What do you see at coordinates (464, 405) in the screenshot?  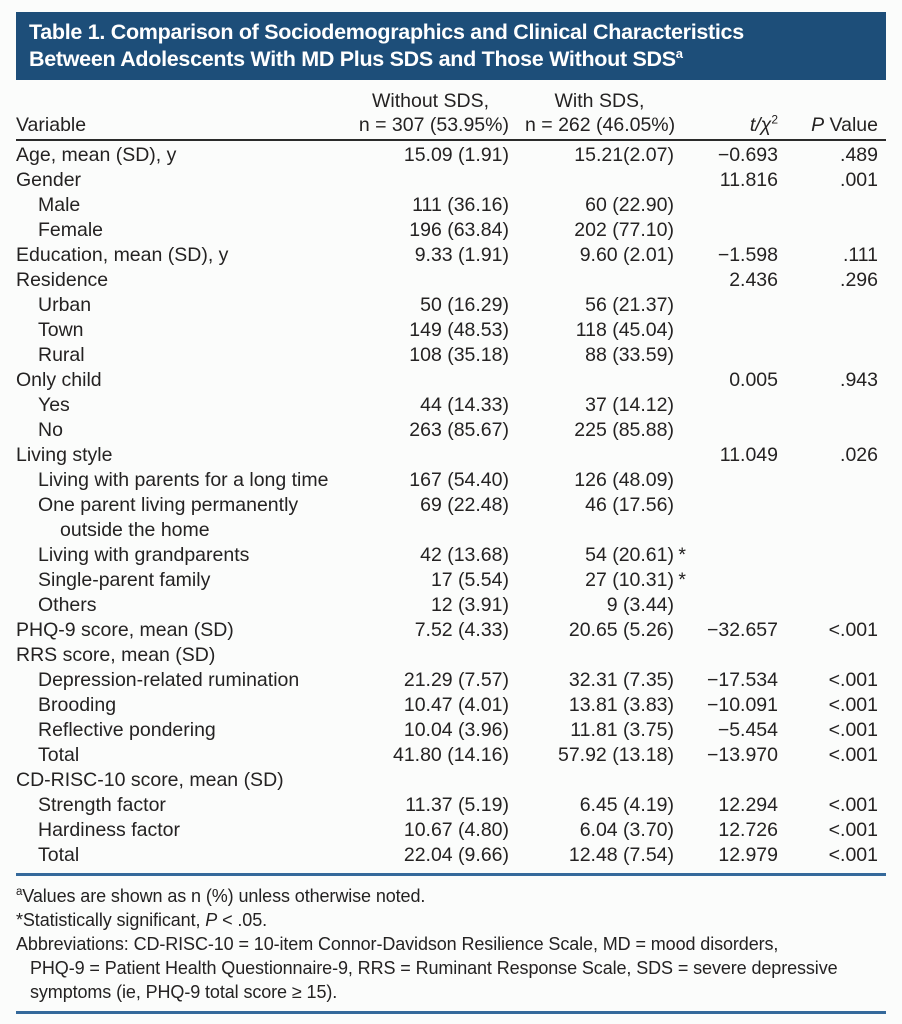 I see `value-without-sds: 44 (14.33)` at bounding box center [464, 405].